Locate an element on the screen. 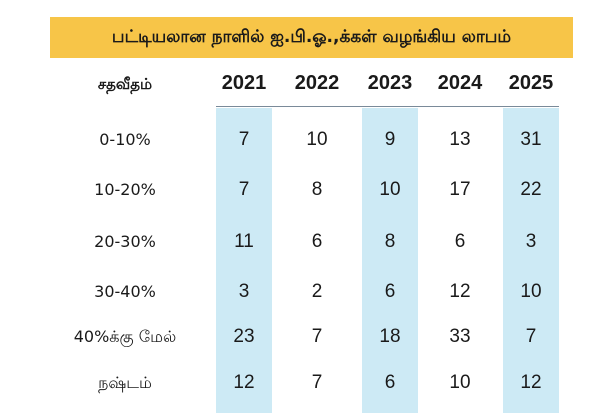 Image resolution: width=600 pixels, height=413 pixels. table-cell: 2 is located at coordinates (317, 291).